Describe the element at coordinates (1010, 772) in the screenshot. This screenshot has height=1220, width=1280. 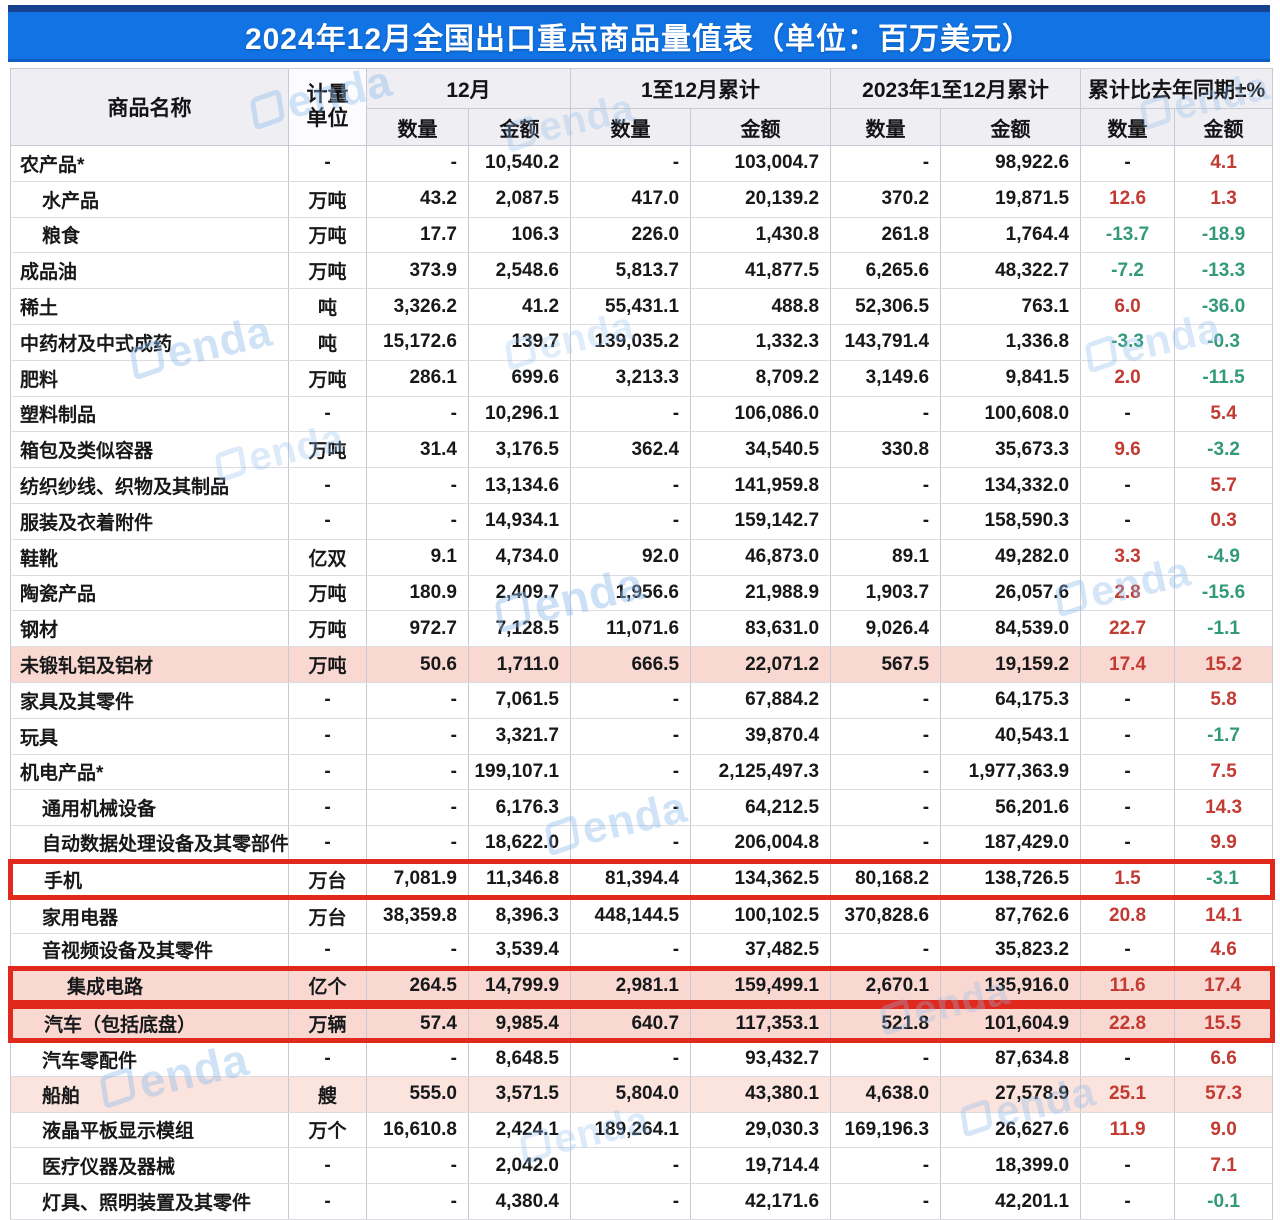
I see `cell-2023-value: 1,977,363.9` at that location.